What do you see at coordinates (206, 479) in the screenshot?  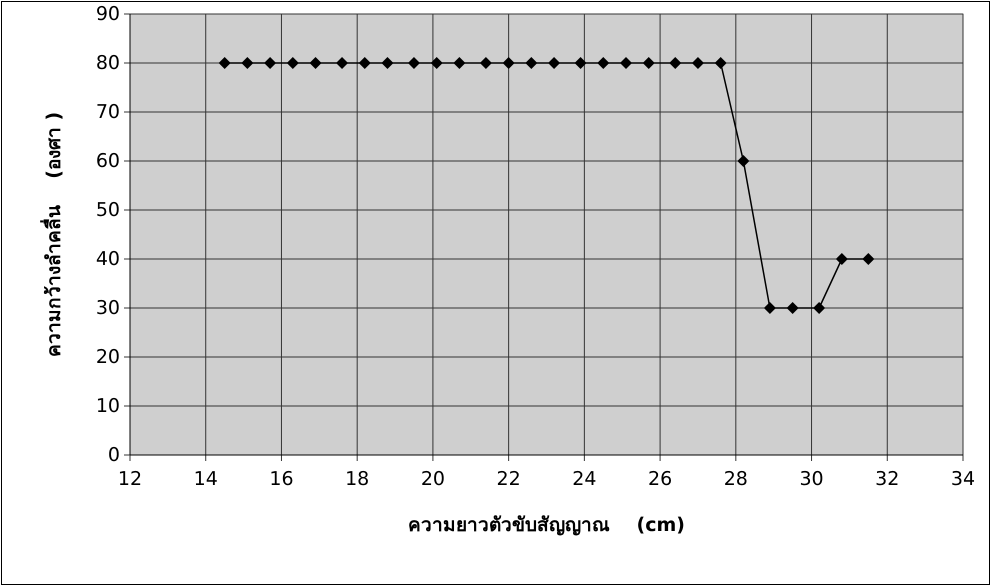 I see `x-tick-label: 14` at bounding box center [206, 479].